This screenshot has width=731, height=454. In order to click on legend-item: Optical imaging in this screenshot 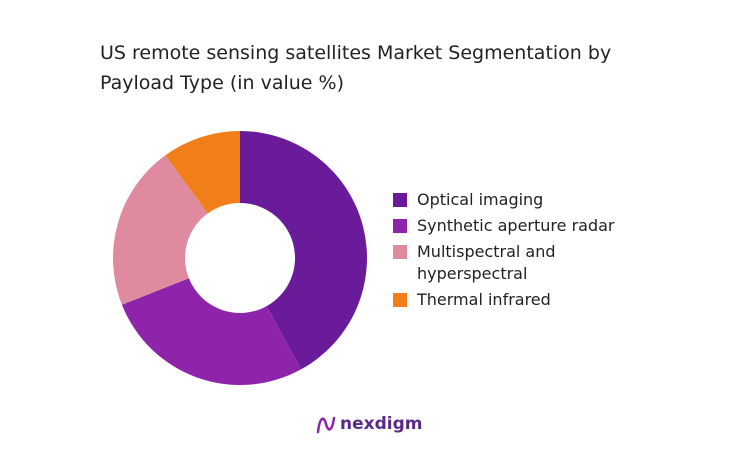, I will do `click(505, 200)`.